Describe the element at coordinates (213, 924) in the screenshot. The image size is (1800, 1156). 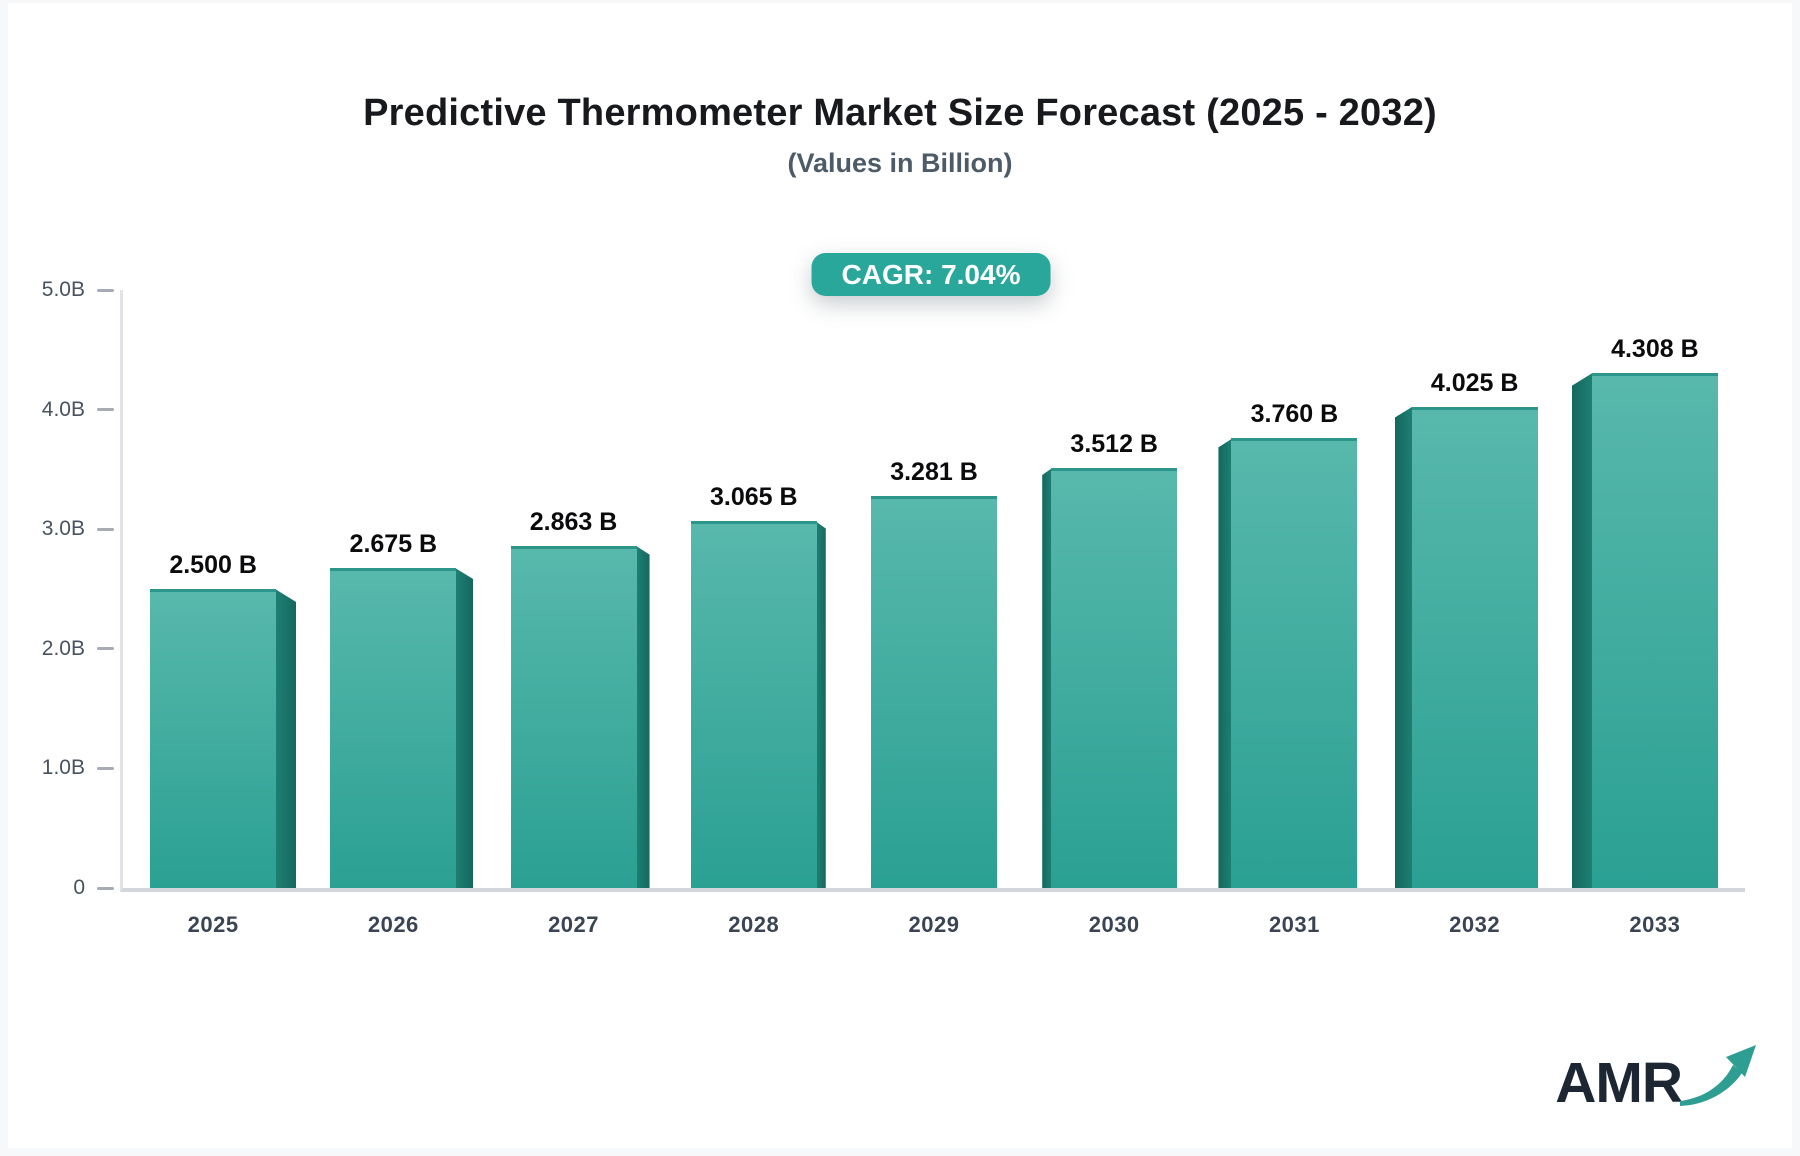
I see `x-axis-label: 2025` at that location.